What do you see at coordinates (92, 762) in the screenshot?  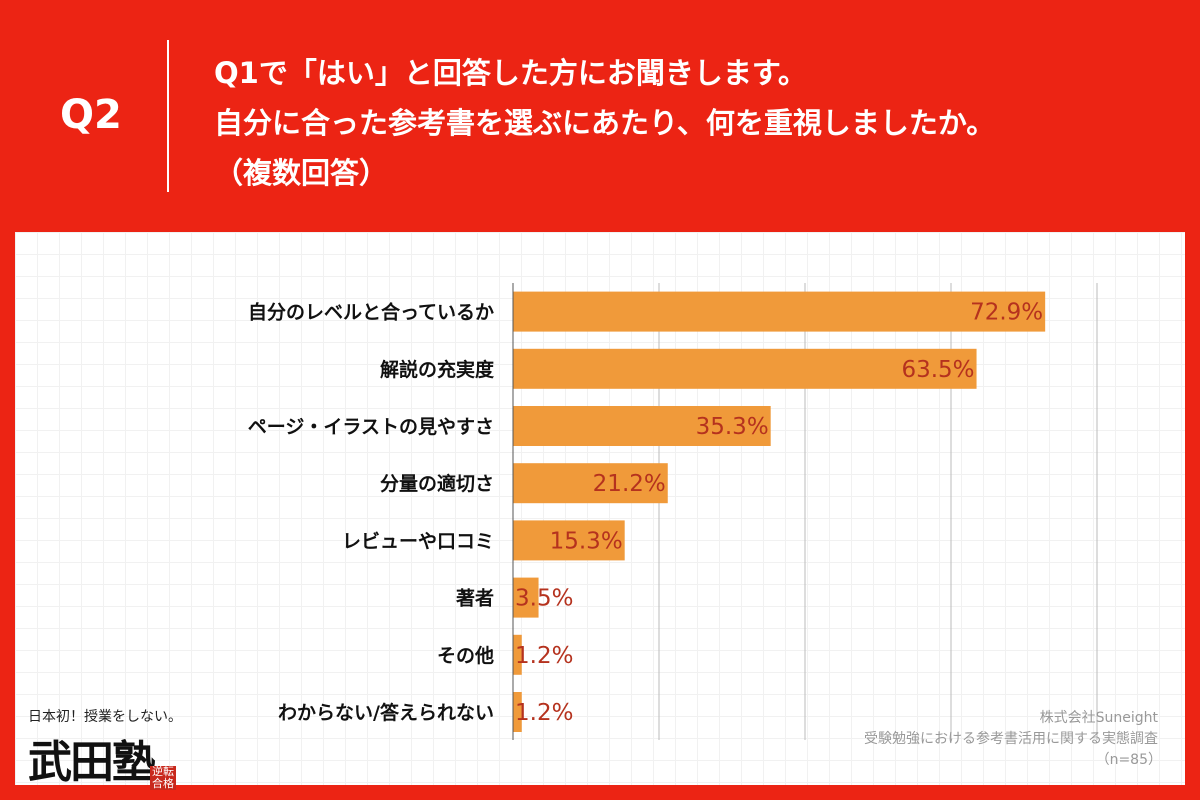 I see `logo-brand: 武田塾` at bounding box center [92, 762].